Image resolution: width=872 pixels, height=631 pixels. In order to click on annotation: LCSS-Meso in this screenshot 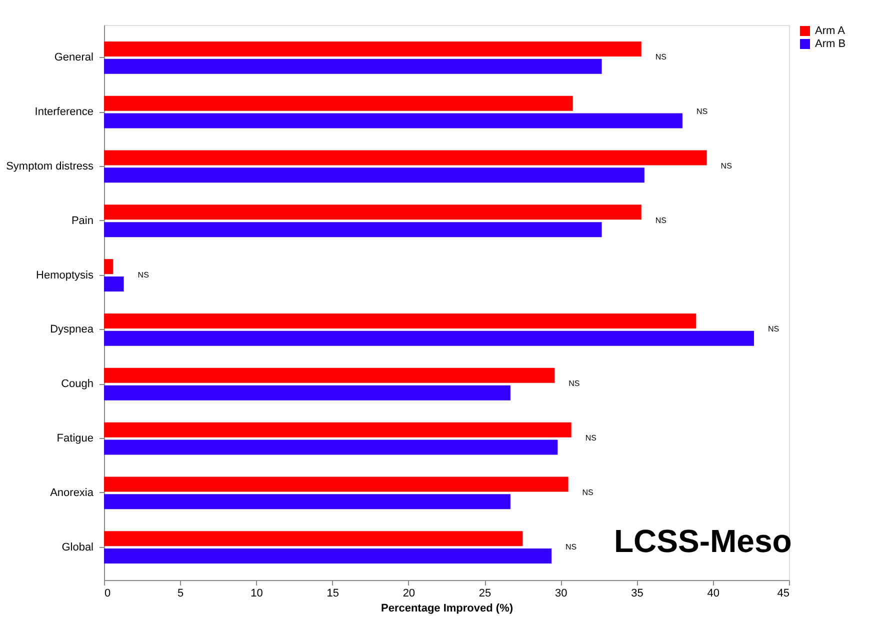, I will do `click(703, 541)`.